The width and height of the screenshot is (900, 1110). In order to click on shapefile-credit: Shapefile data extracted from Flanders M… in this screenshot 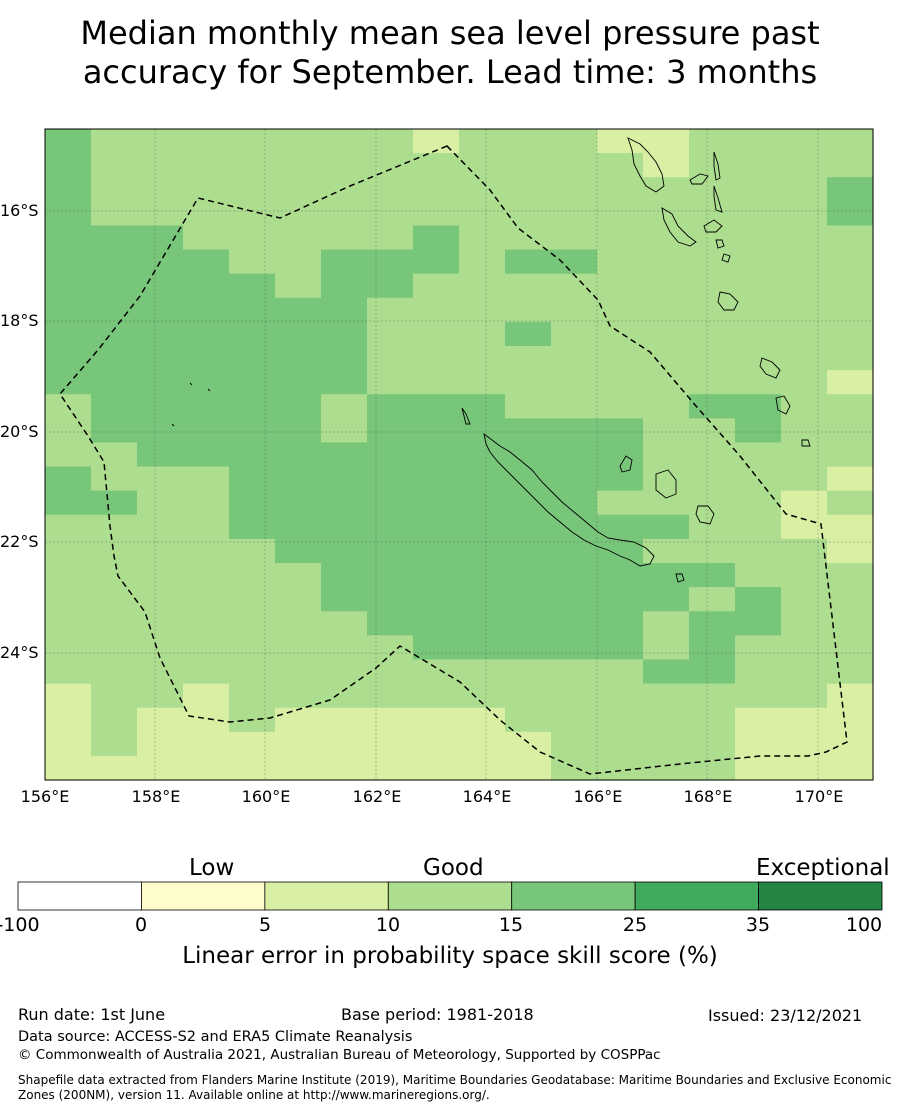, I will do `click(459, 1088)`.